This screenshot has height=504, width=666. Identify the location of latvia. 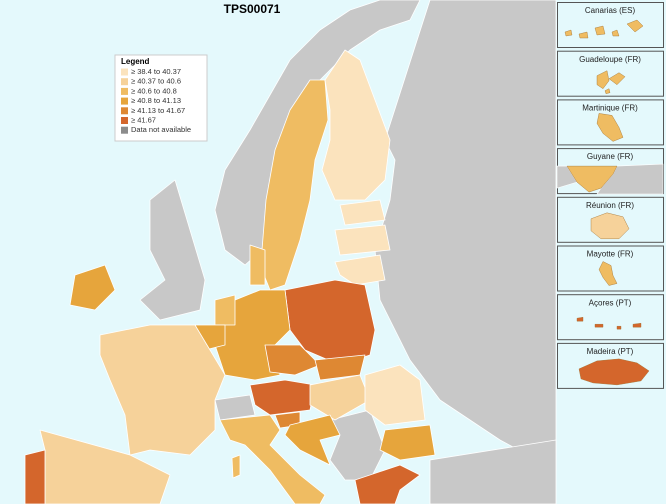
(362, 240).